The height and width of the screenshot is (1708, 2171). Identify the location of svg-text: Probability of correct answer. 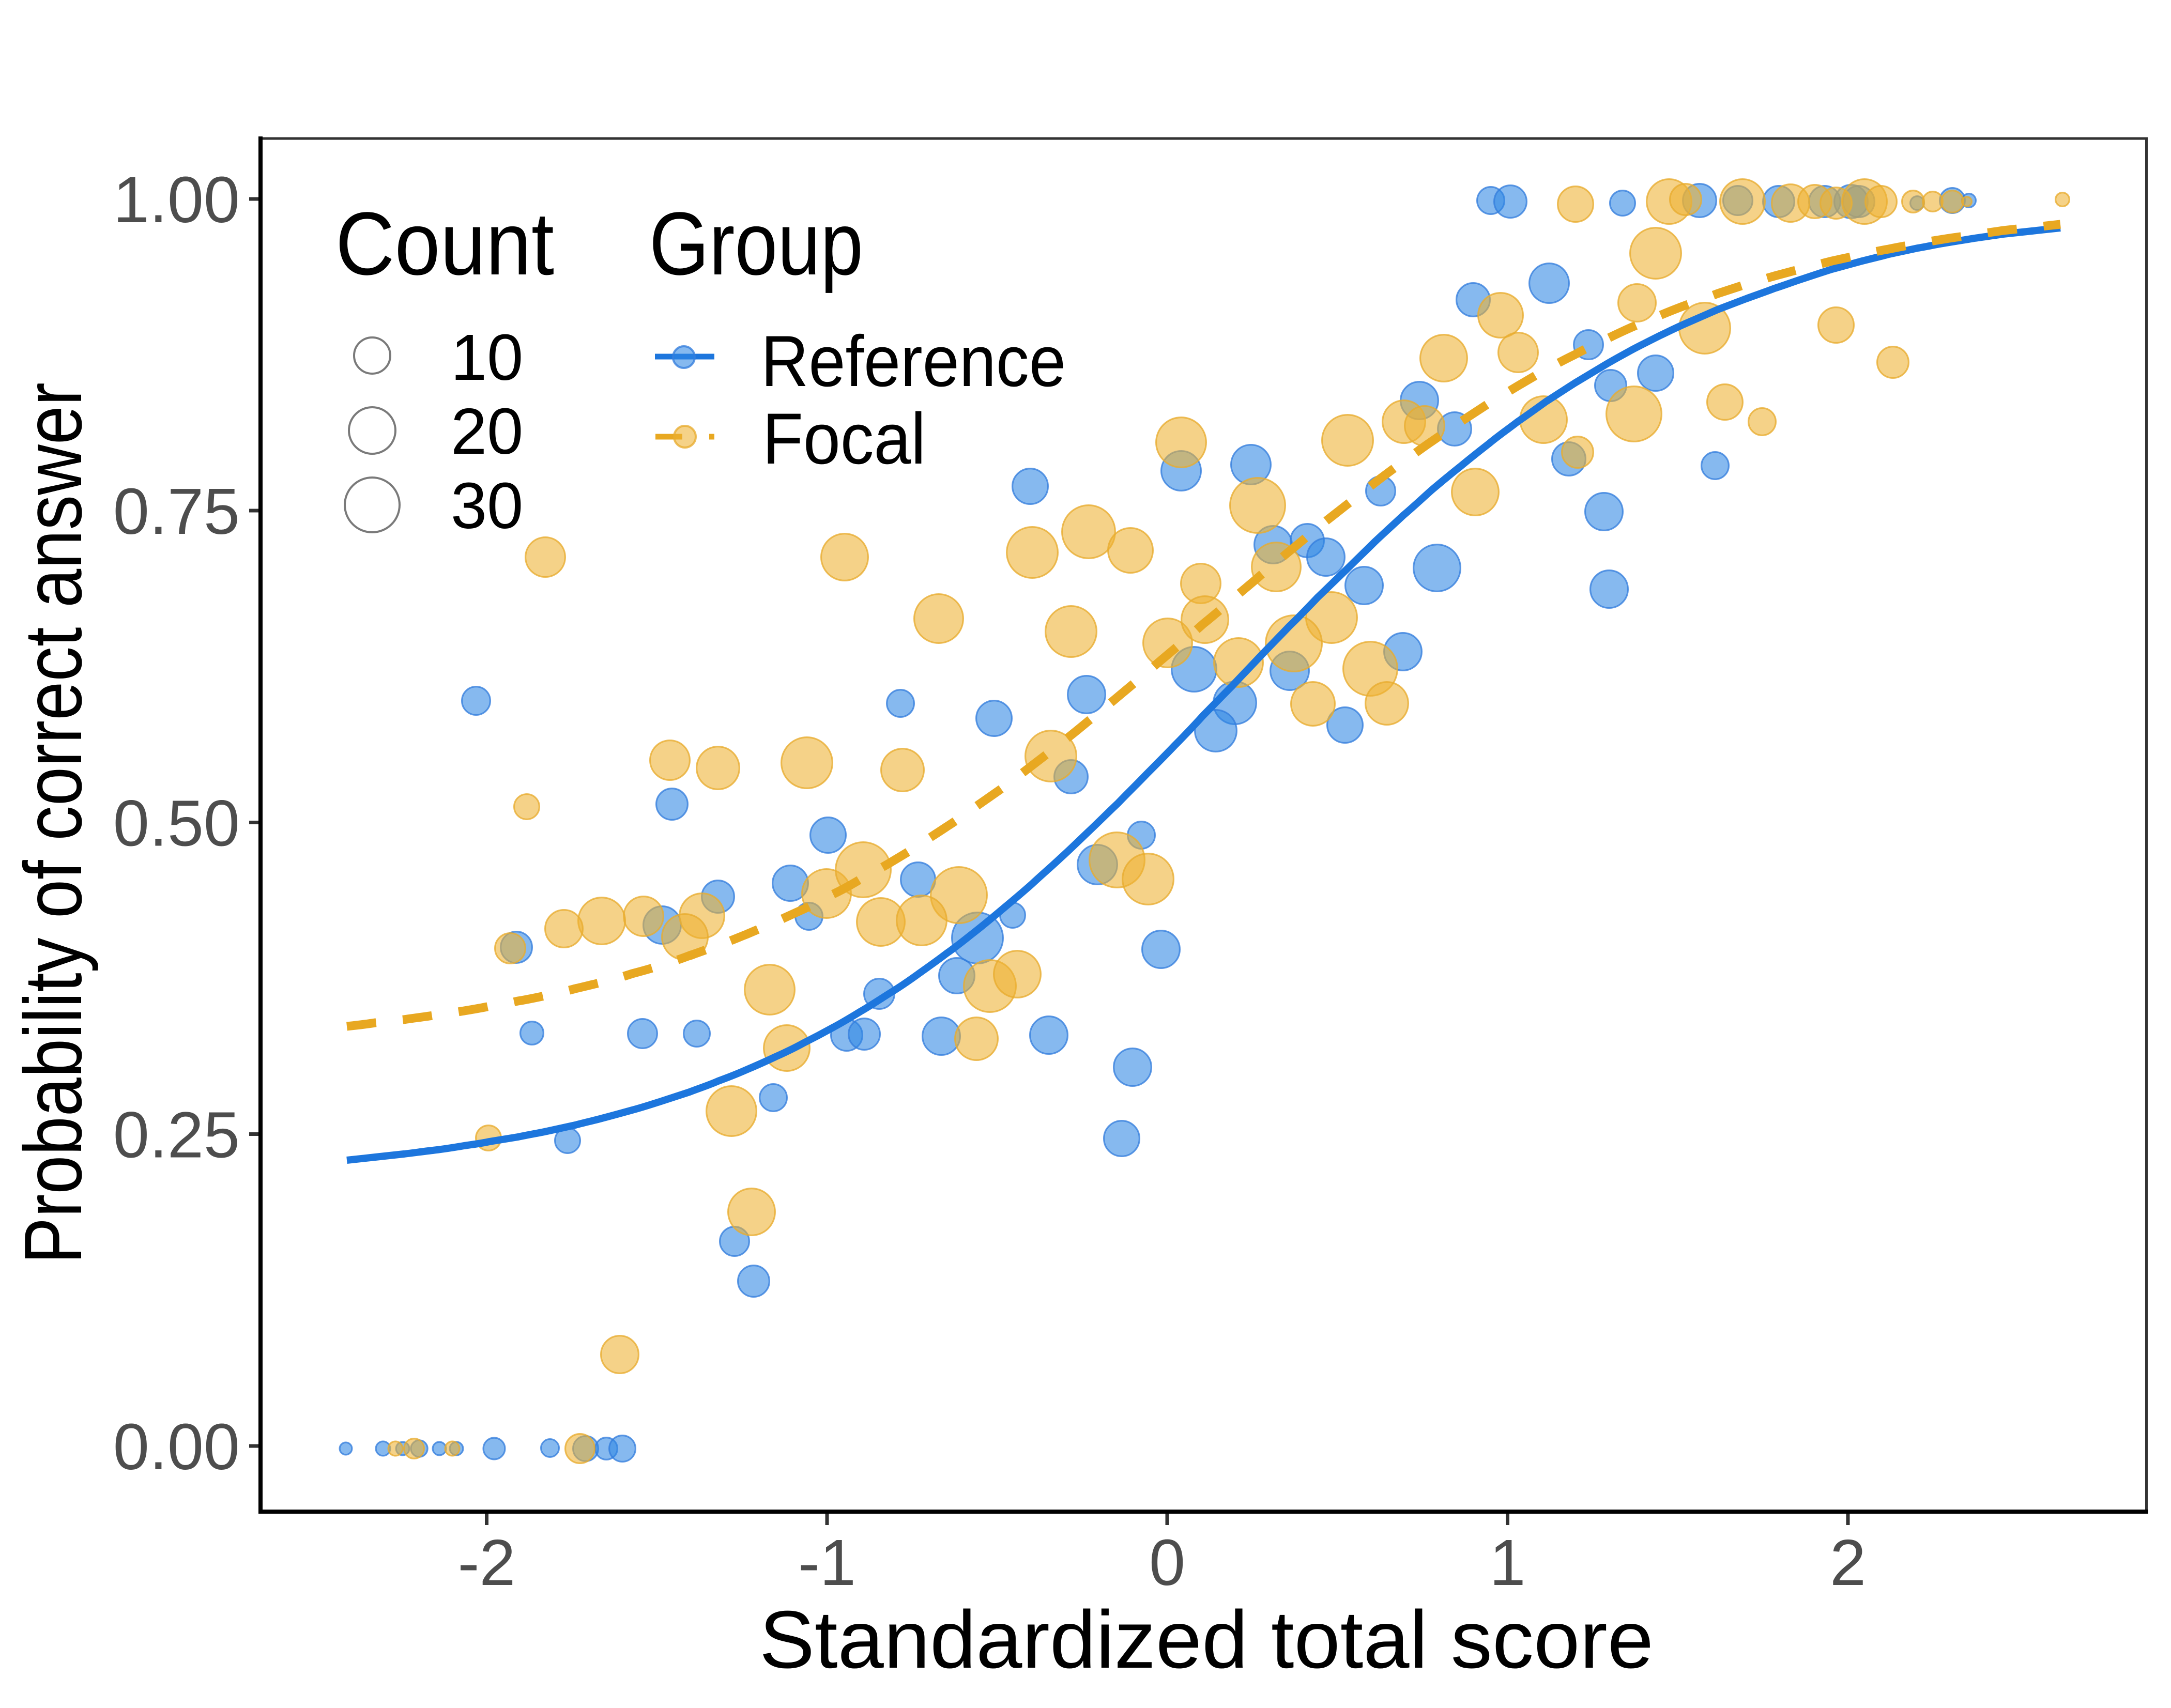
(53, 823).